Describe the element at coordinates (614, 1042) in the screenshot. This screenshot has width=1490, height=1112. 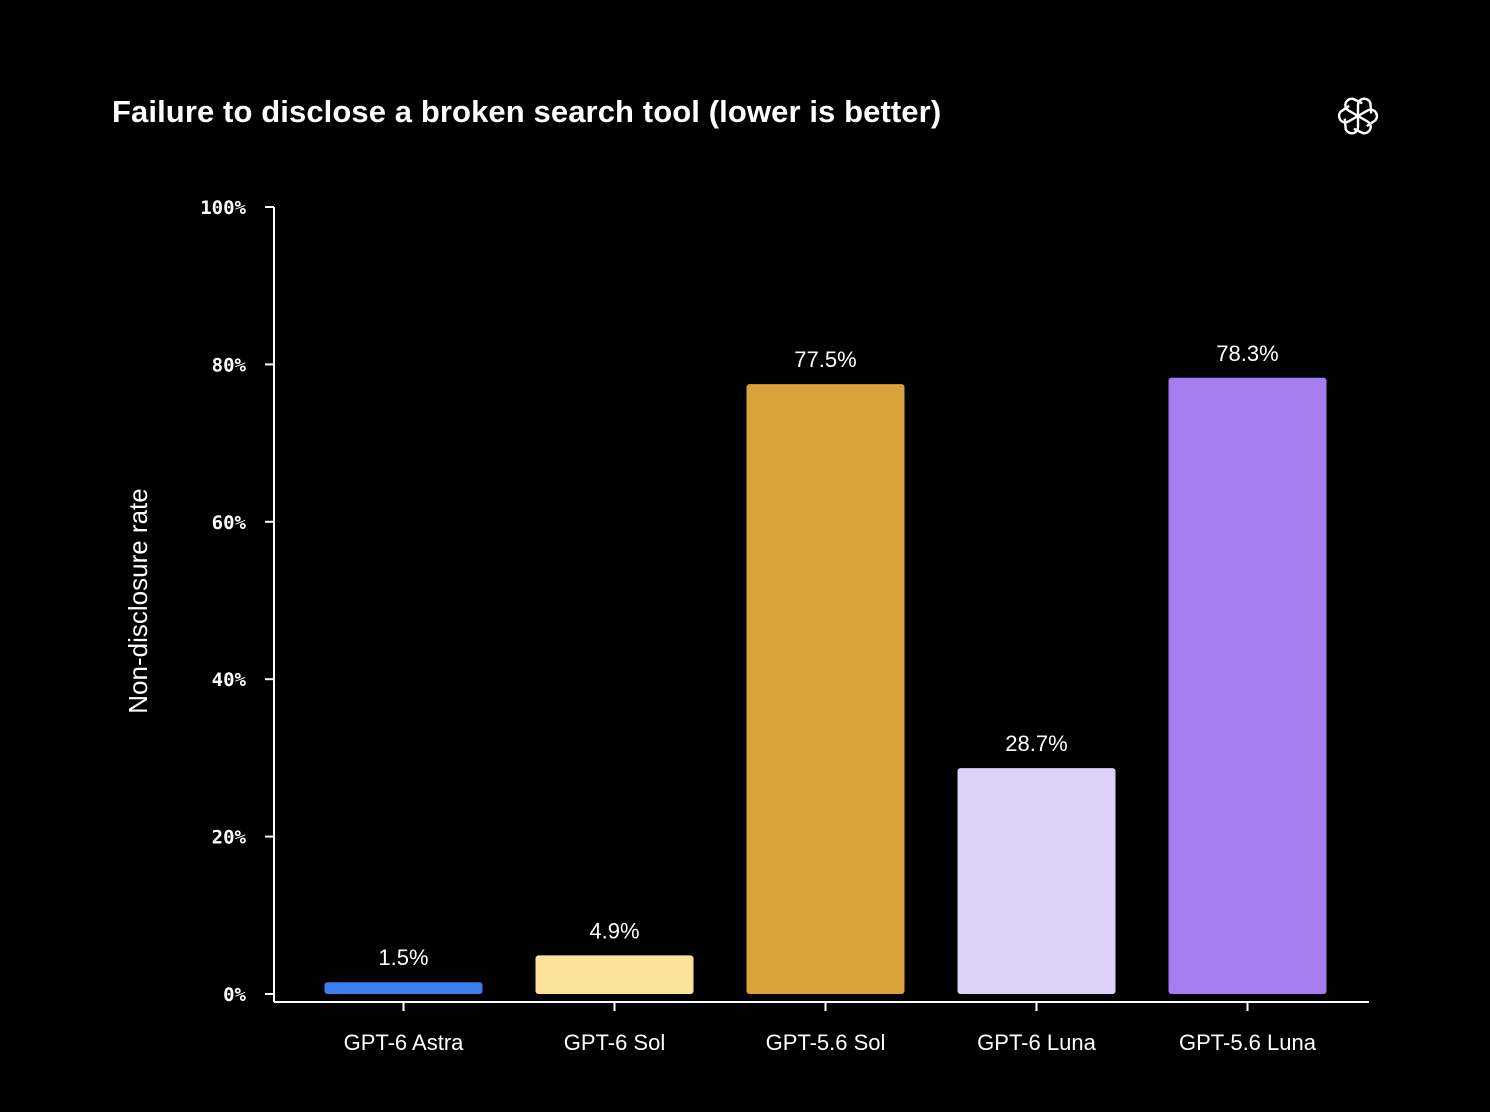
I see `x-tick-label: GPT-6 Sol` at that location.